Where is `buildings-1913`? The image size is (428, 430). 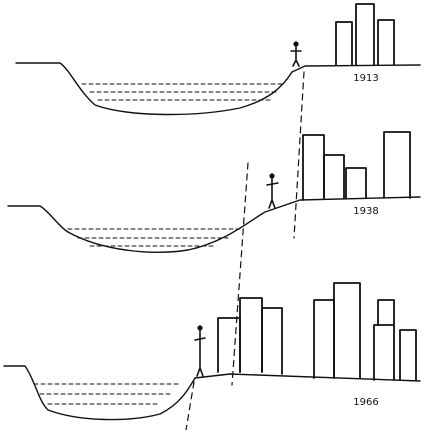
buildings-1913 is located at coordinates (365, 34).